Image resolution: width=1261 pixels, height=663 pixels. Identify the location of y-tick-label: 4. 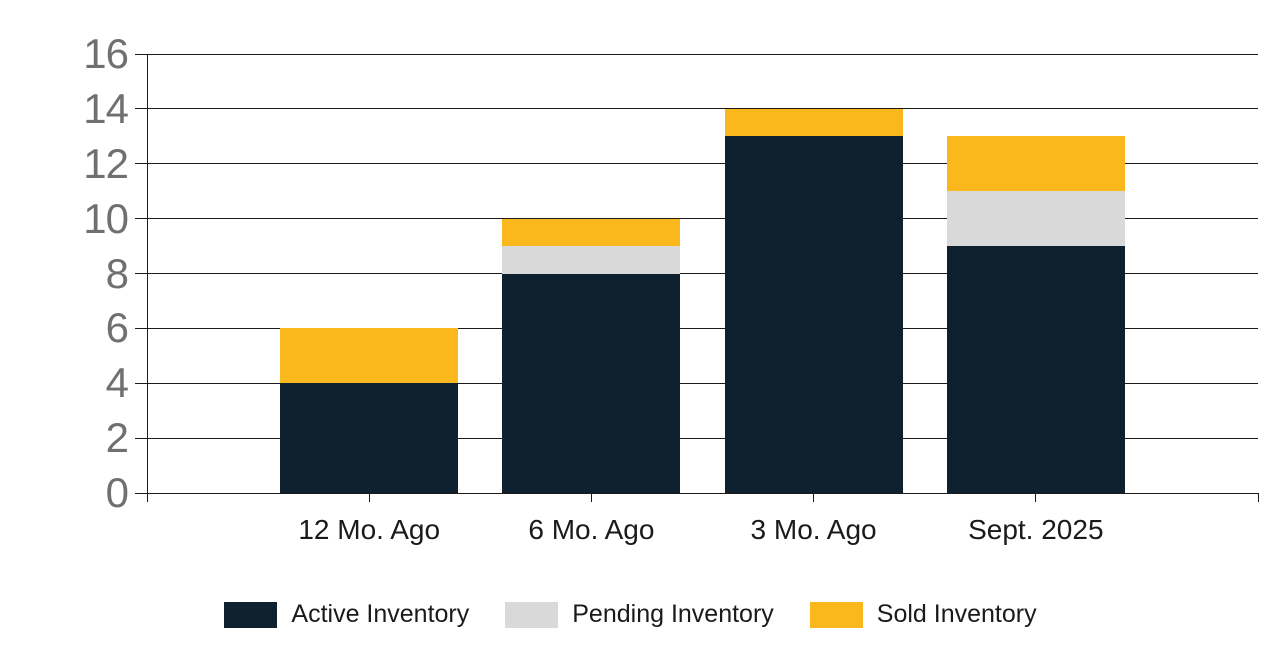
(117, 383).